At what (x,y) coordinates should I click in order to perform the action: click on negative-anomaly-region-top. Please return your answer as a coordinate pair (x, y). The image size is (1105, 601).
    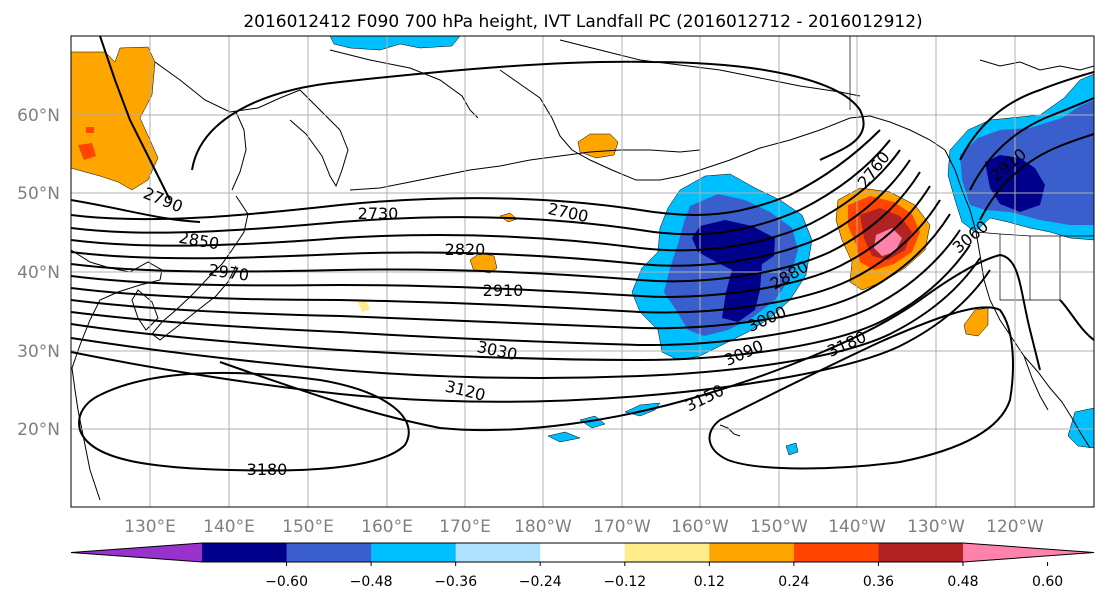
    Looking at the image, I should click on (395, 43).